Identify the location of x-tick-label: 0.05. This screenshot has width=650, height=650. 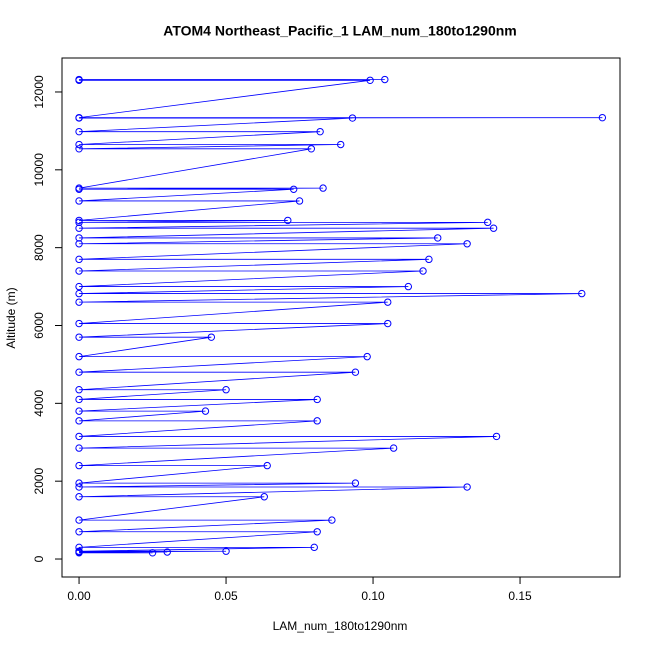
(226, 596).